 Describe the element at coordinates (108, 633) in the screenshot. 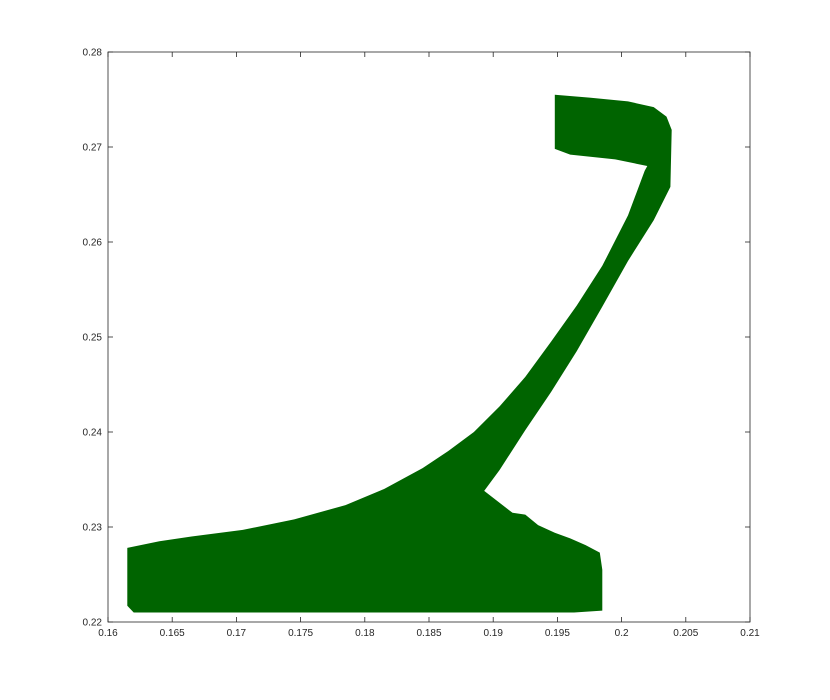

I see `x-tick-label: 0.16` at that location.